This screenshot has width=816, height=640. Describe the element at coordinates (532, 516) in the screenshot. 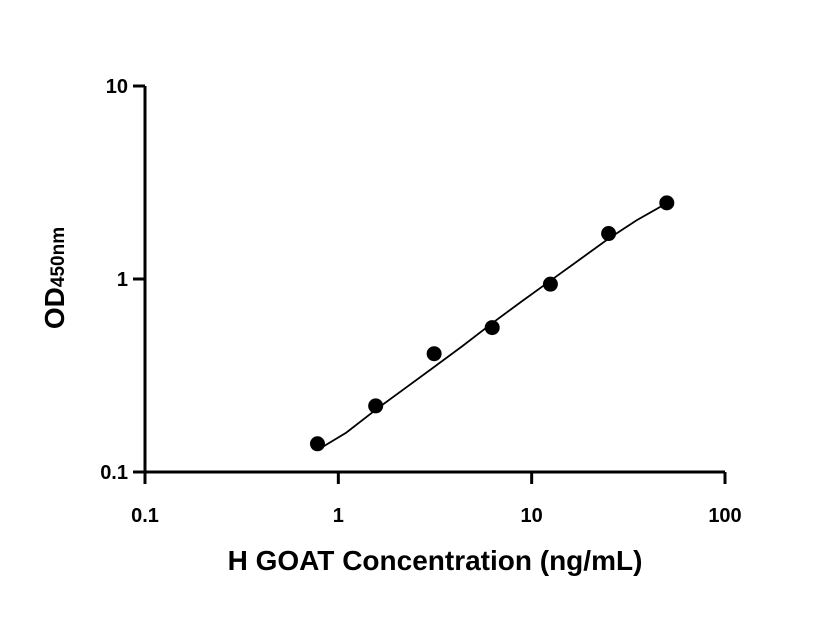

I see `x-tick-label: 10` at that location.